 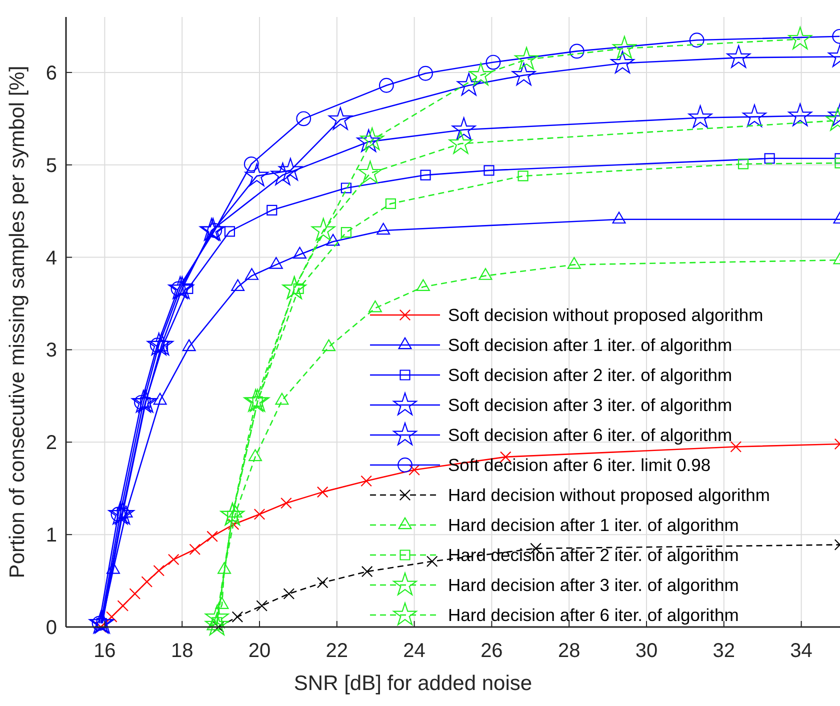 What do you see at coordinates (259, 651) in the screenshot?
I see `x-tick-label: 20` at bounding box center [259, 651].